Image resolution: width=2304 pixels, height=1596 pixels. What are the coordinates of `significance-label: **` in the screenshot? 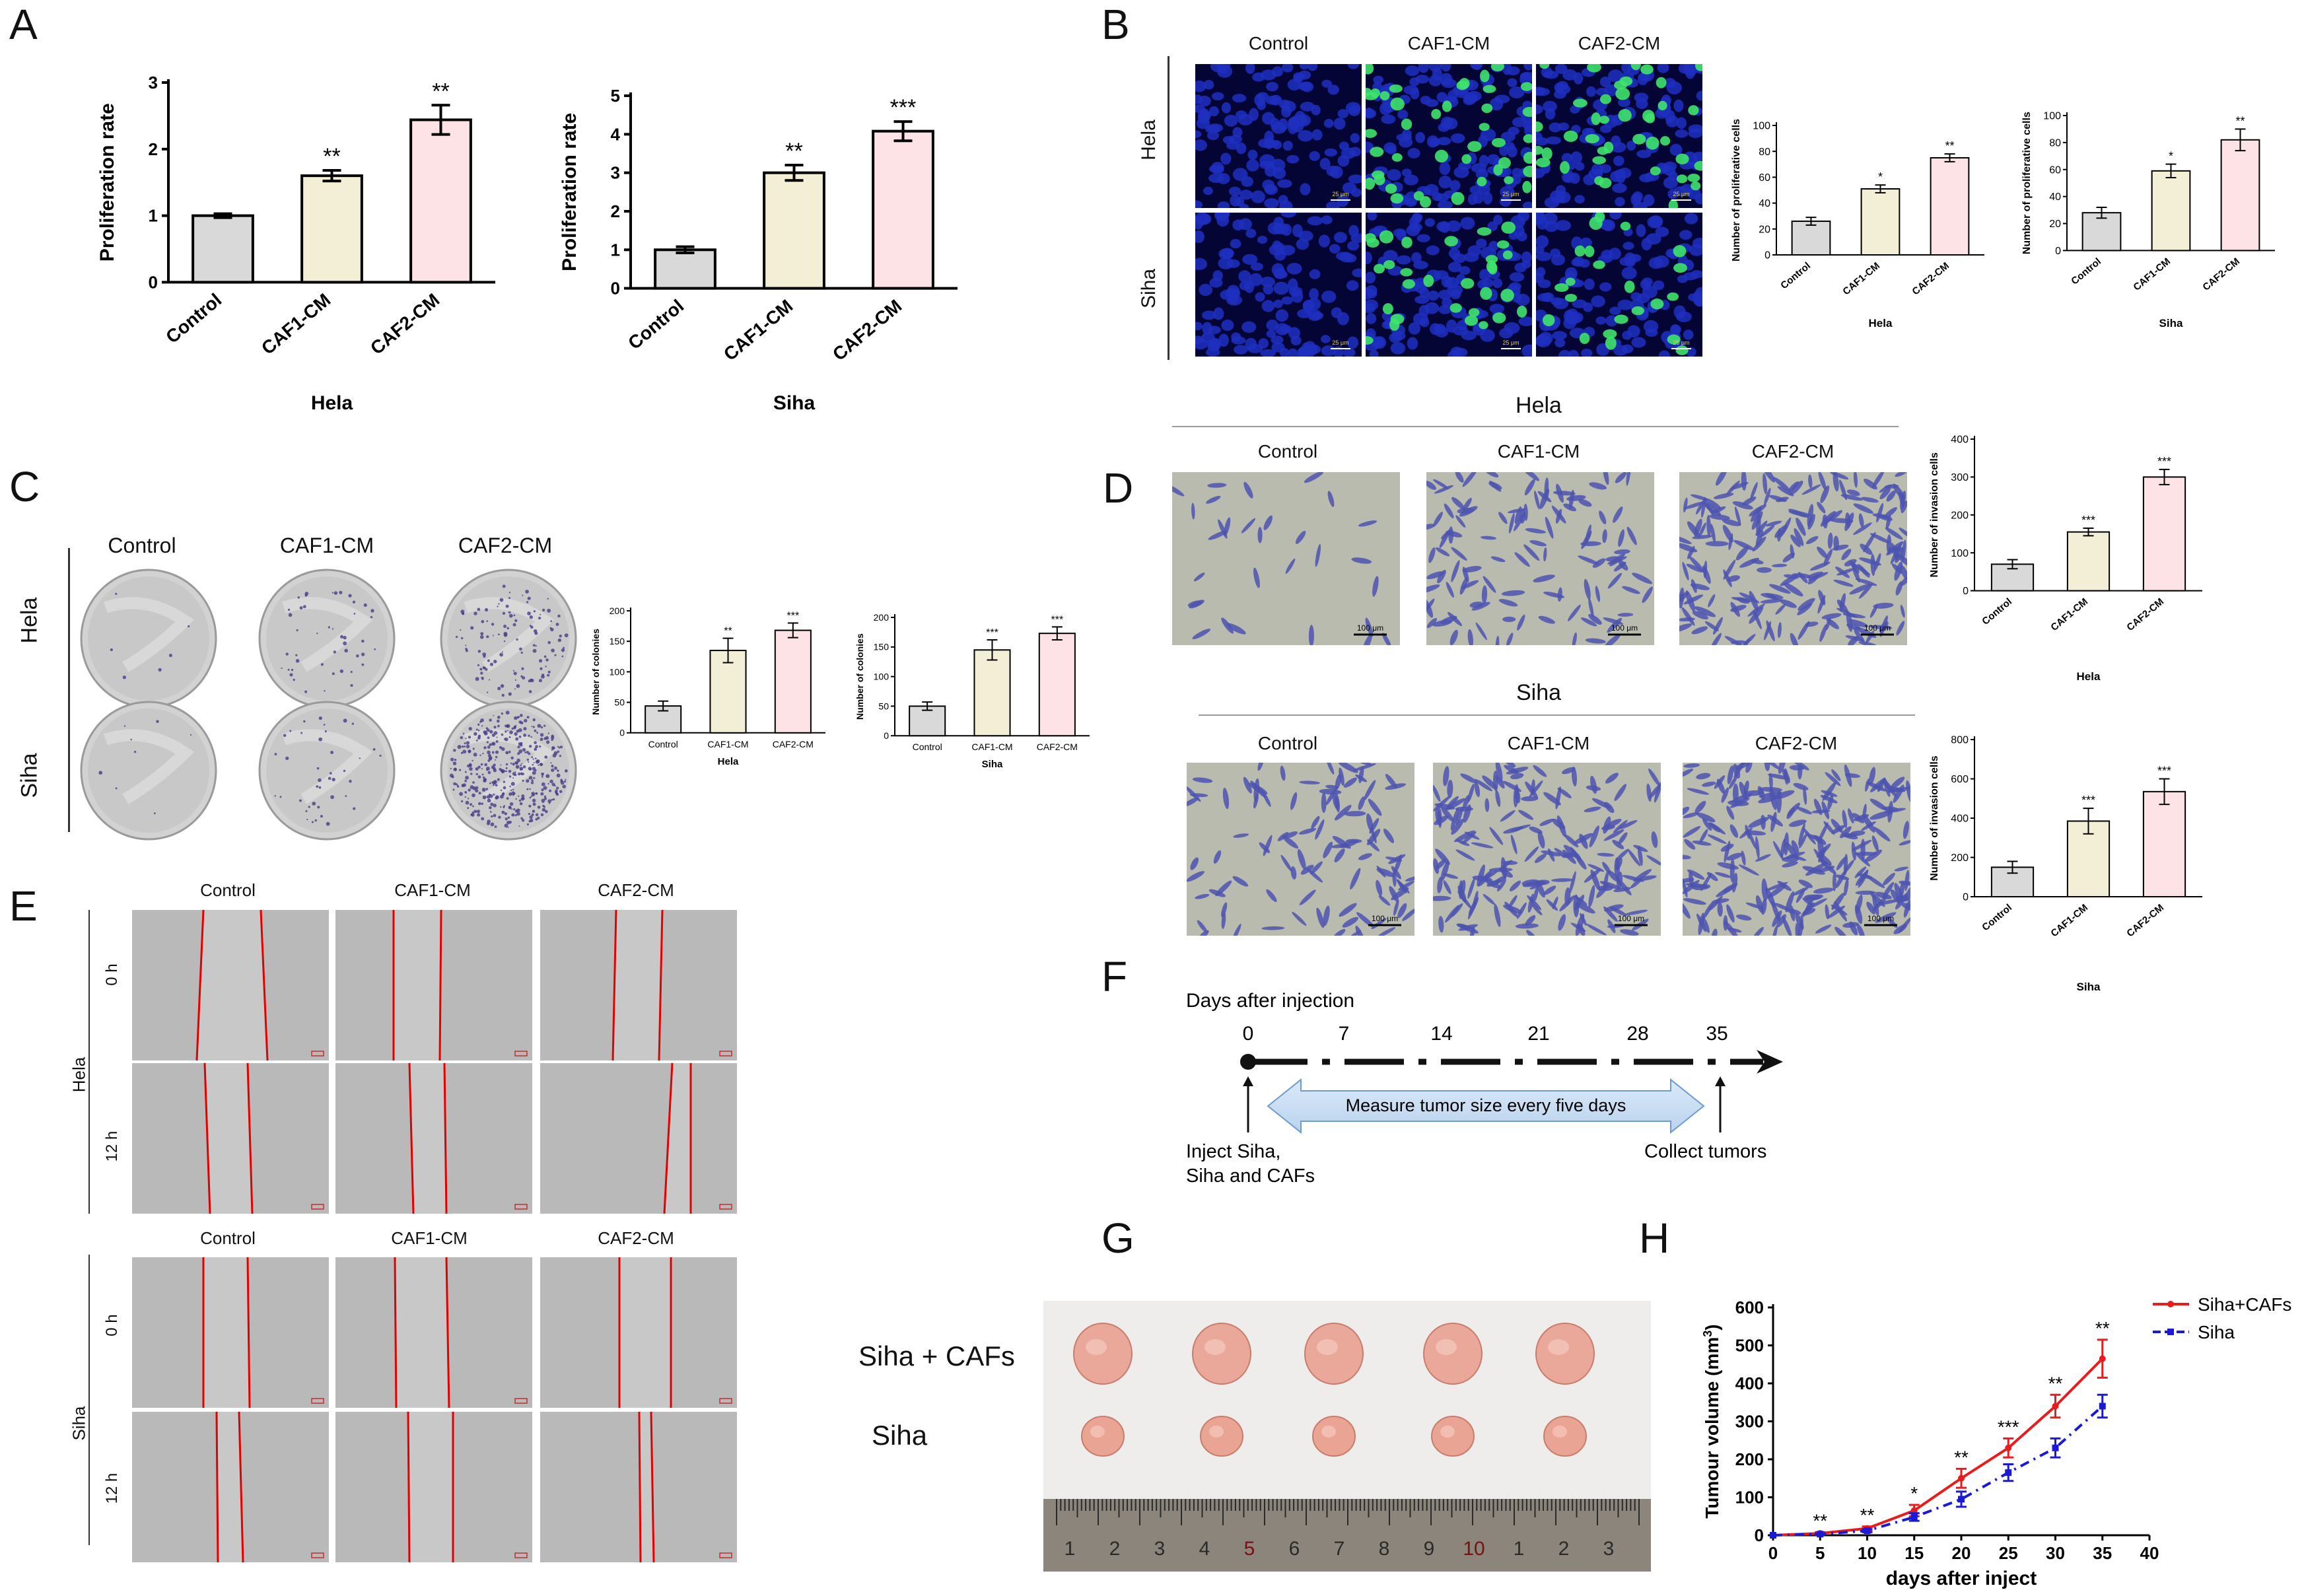 It's located at (2056, 1383).